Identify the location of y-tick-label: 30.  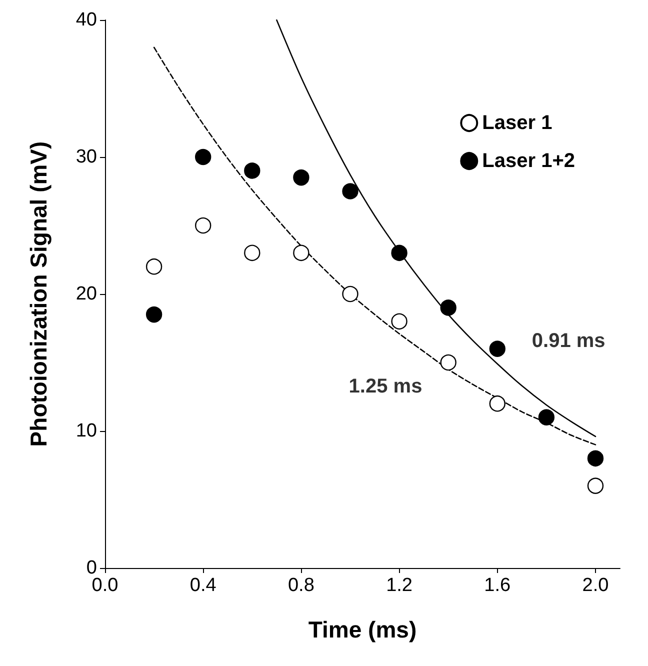
(86, 157).